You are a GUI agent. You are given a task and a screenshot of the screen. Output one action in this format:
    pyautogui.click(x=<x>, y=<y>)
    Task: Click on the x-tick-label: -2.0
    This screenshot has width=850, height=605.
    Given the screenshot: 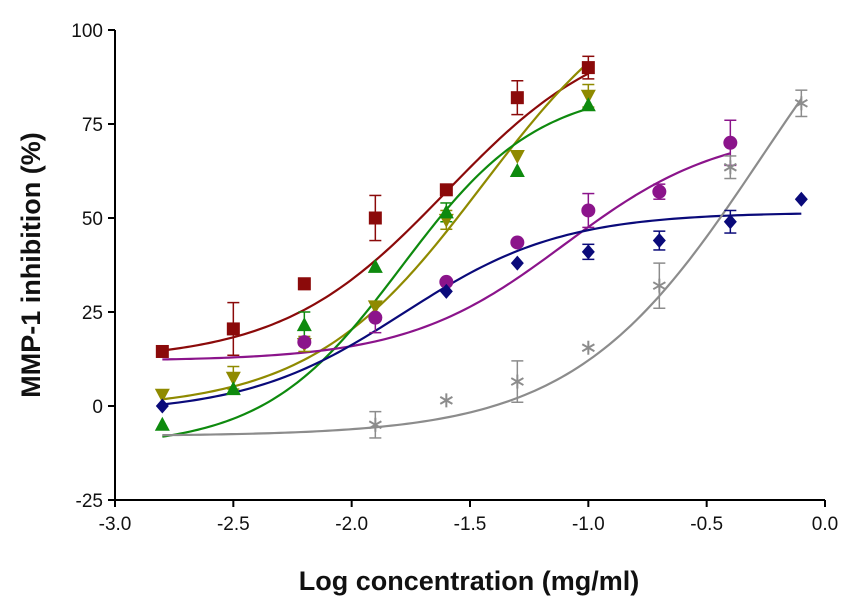 What is the action you would take?
    pyautogui.click(x=351, y=524)
    